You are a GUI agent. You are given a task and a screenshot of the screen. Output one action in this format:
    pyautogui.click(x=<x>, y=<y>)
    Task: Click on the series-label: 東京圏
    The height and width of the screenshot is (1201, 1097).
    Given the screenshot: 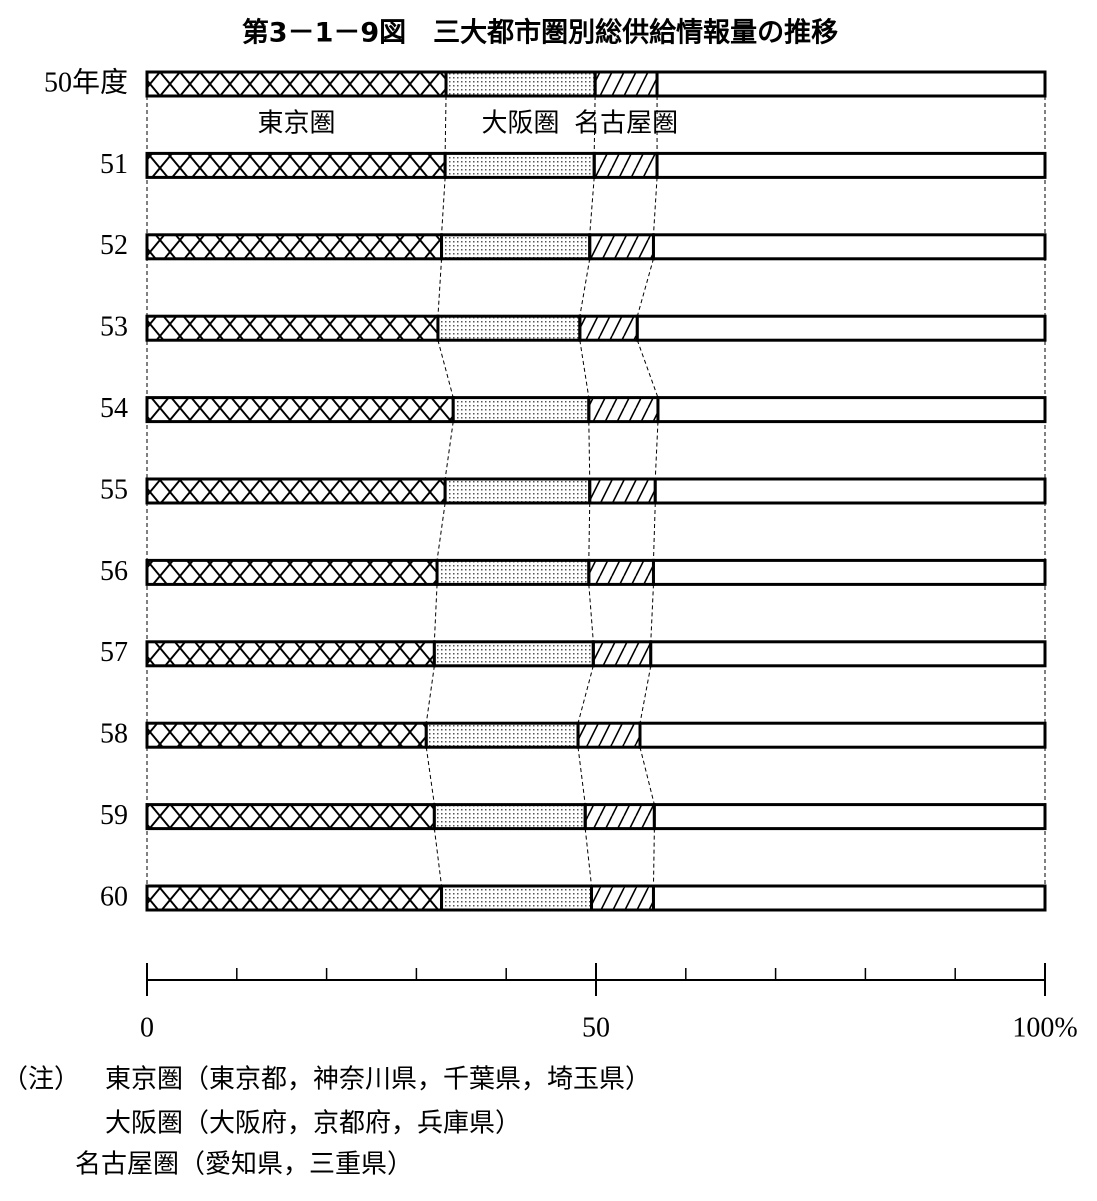 What is the action you would take?
    pyautogui.click(x=297, y=124)
    